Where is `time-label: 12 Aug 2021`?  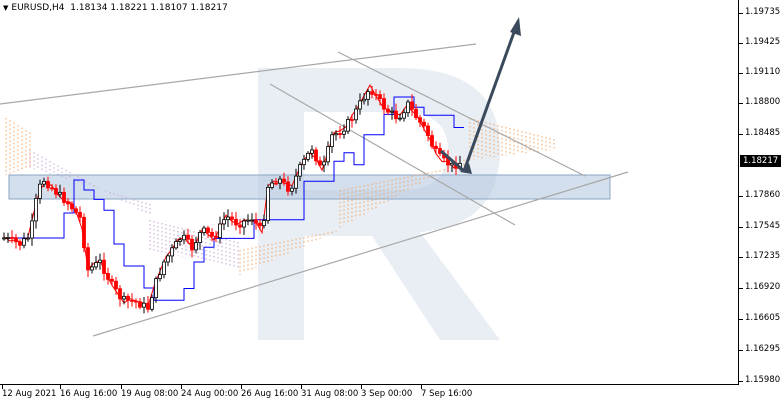 time-label: 12 Aug 2021 is located at coordinates (29, 394).